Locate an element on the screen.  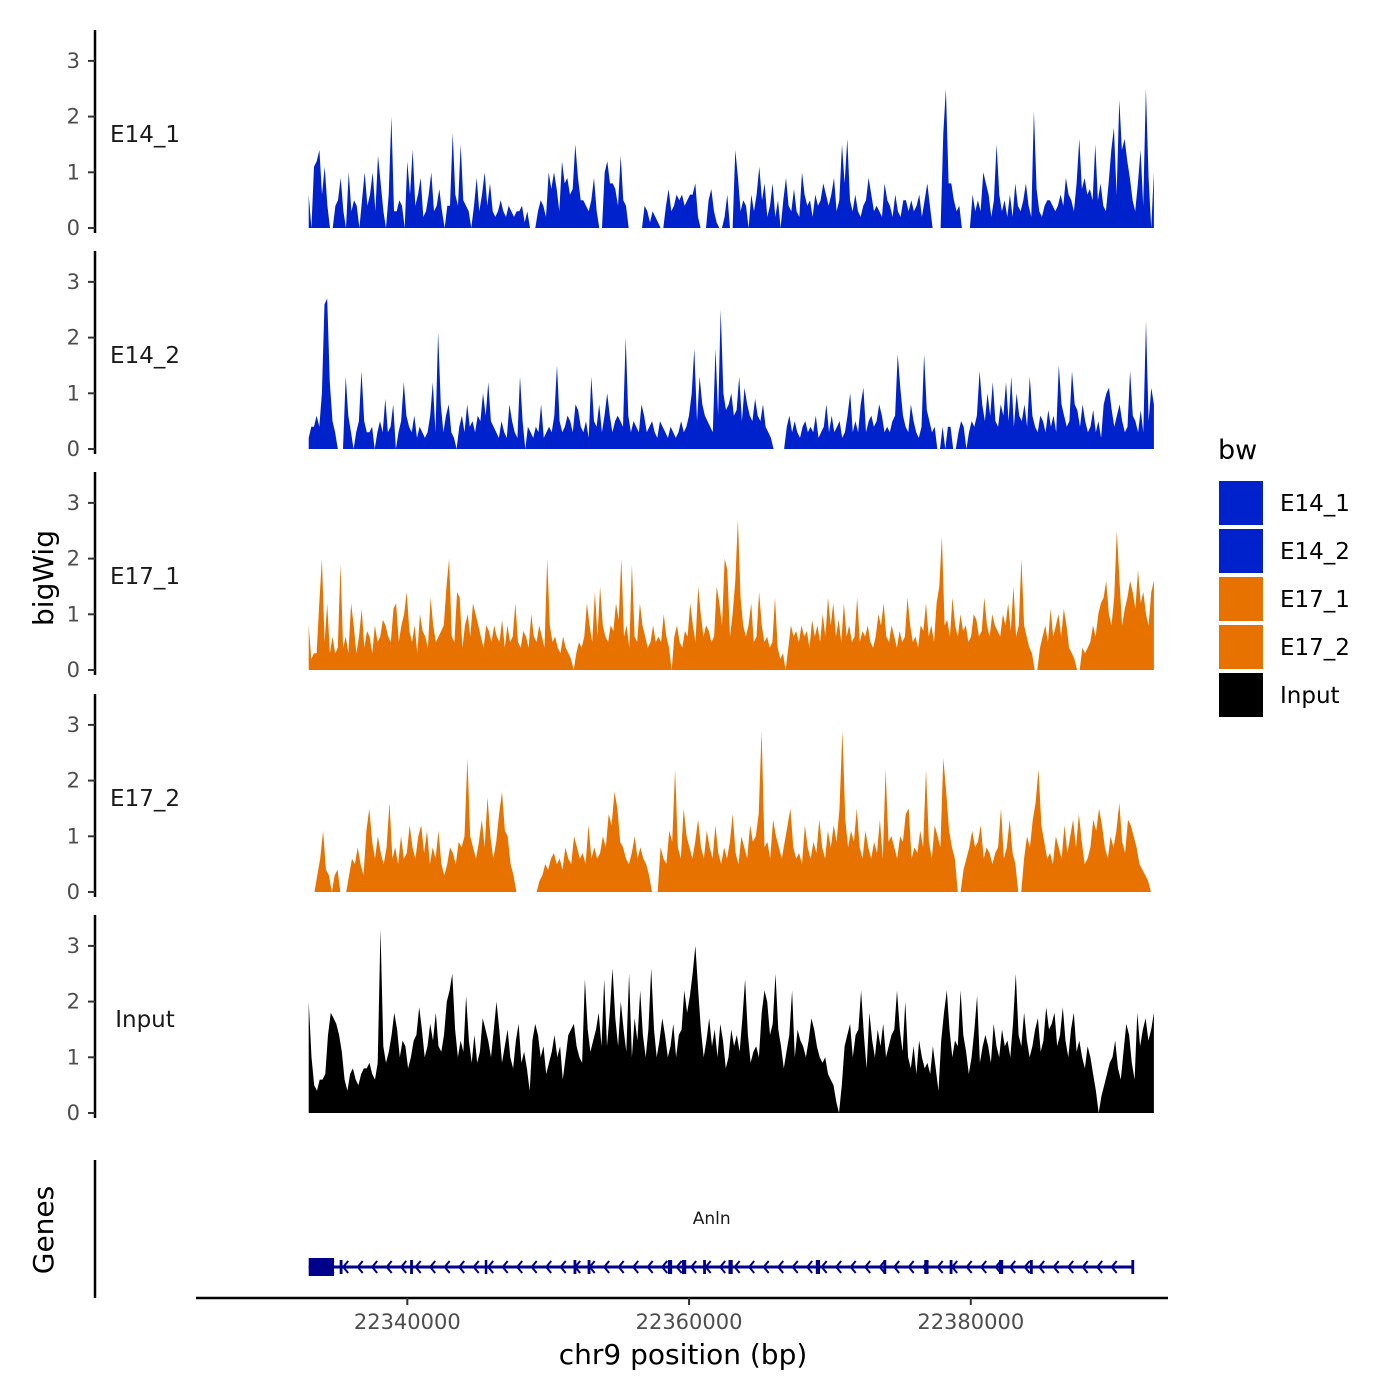
legend-entries: E14_1 E14_2 E17_1 E17_2 Input is located at coordinates (1284, 599).